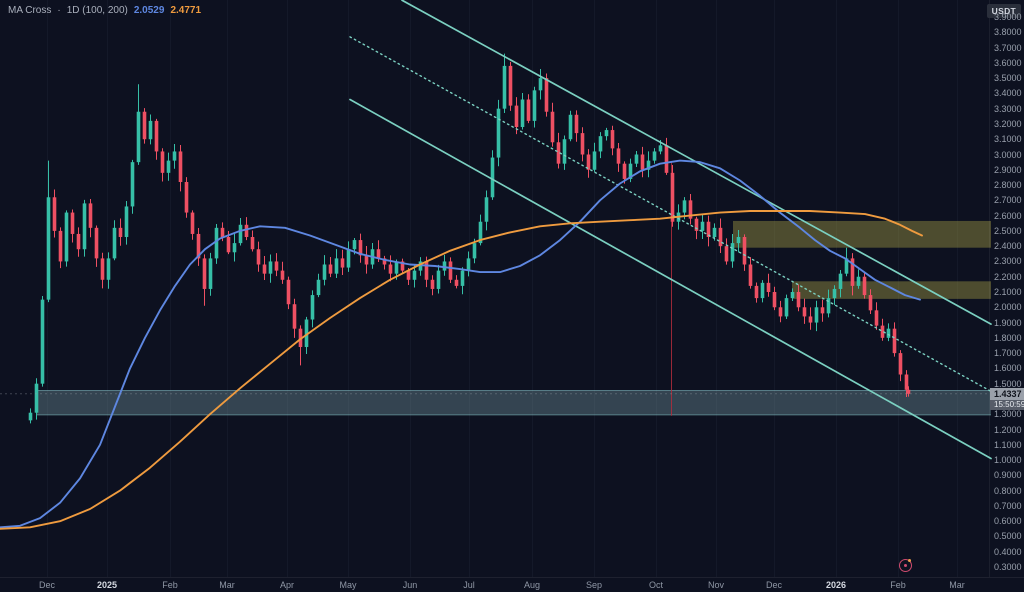 The image size is (1024, 592). Describe the element at coordinates (1008, 108) in the screenshot. I see `price-tick: 3.3000` at that location.